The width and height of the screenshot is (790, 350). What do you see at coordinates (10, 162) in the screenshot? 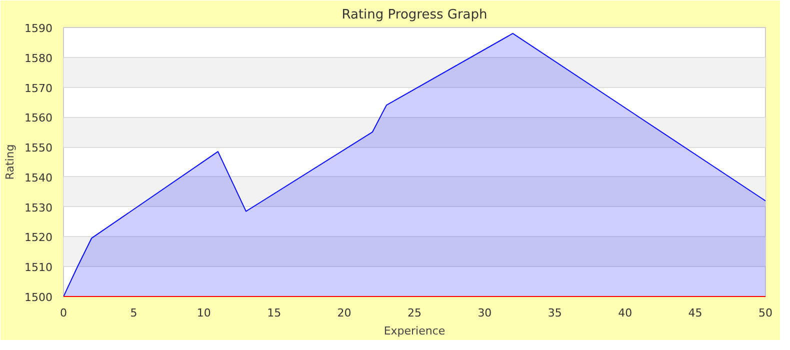
I see `y-axis-title: Rating` at bounding box center [10, 162].